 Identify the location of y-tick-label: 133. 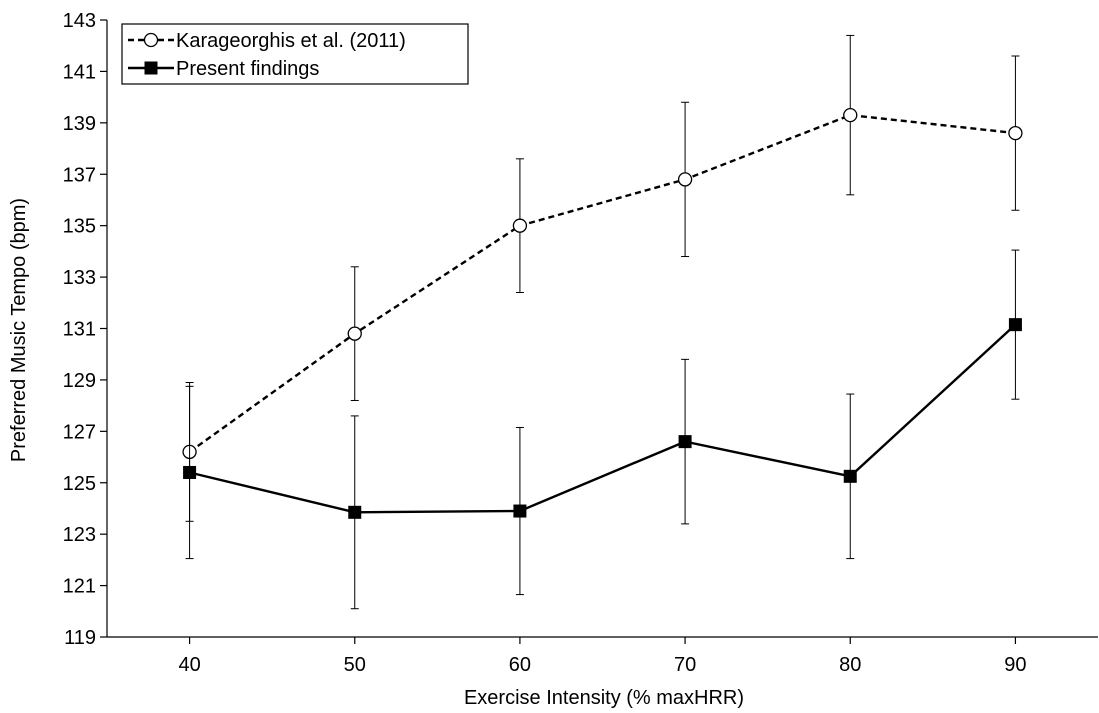
(79, 278).